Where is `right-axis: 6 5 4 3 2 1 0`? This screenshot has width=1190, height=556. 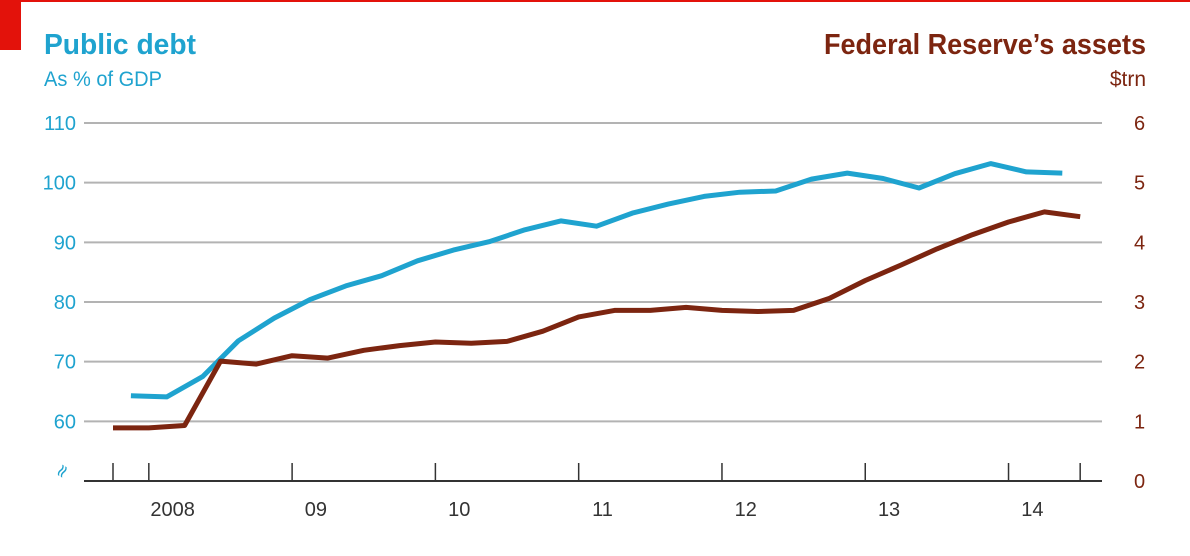 right-axis: 6 5 4 3 2 1 0 is located at coordinates (1139, 303).